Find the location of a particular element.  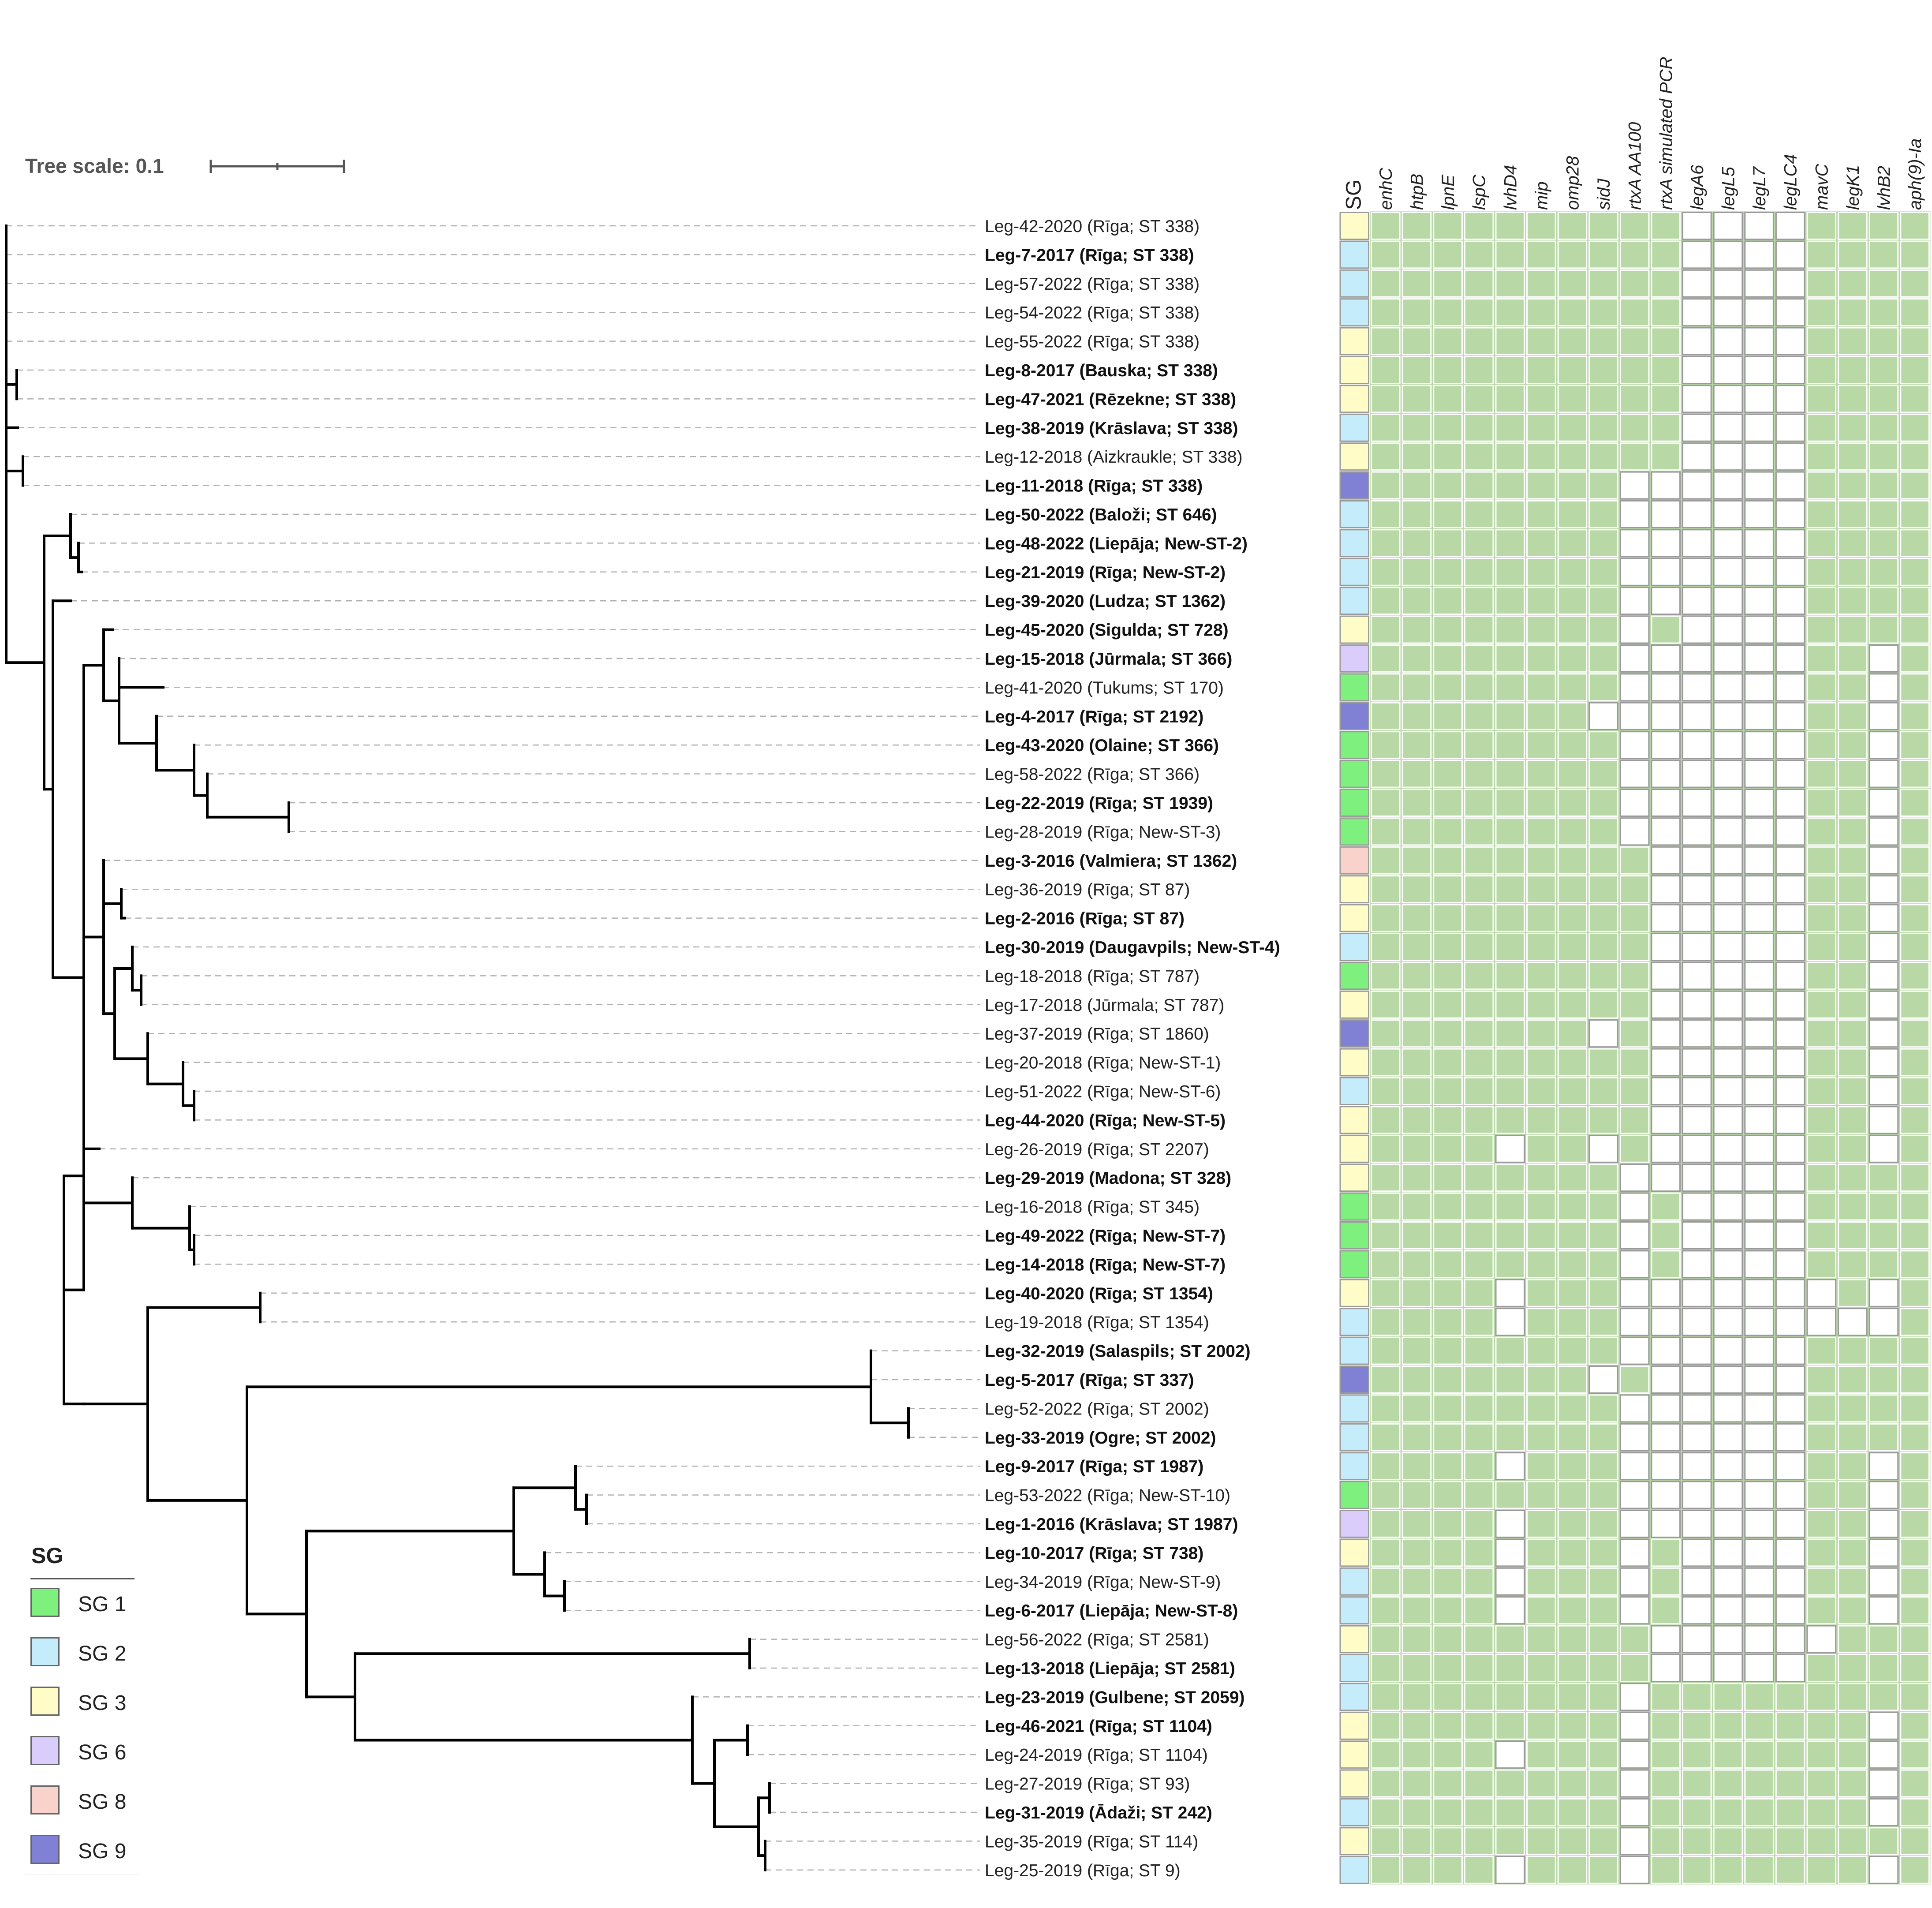

leaf-label: Leg-29-2019 (Madona; ST 328) is located at coordinates (1108, 1178).